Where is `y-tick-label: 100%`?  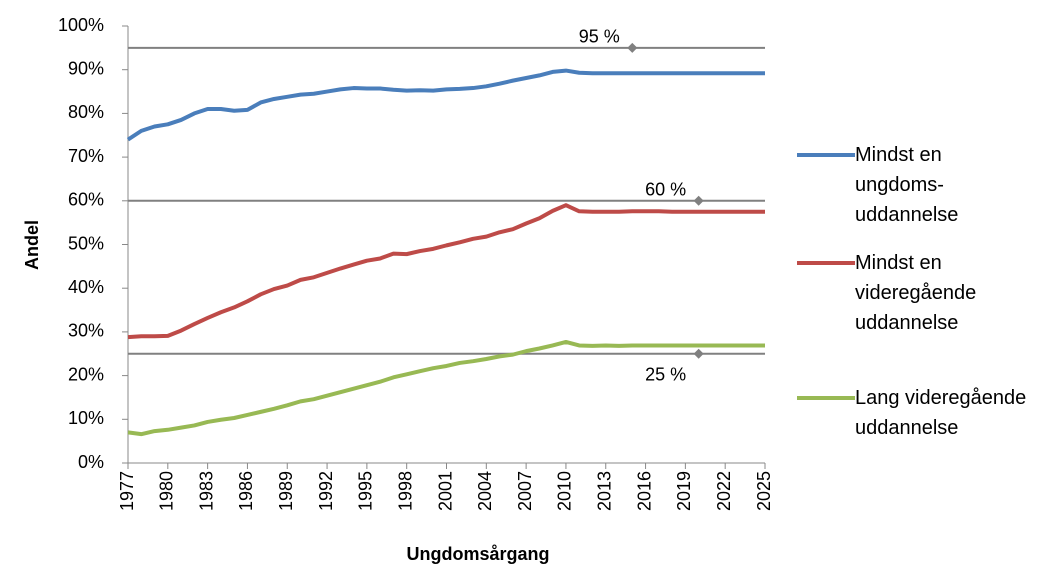 y-tick-label: 100% is located at coordinates (81, 25).